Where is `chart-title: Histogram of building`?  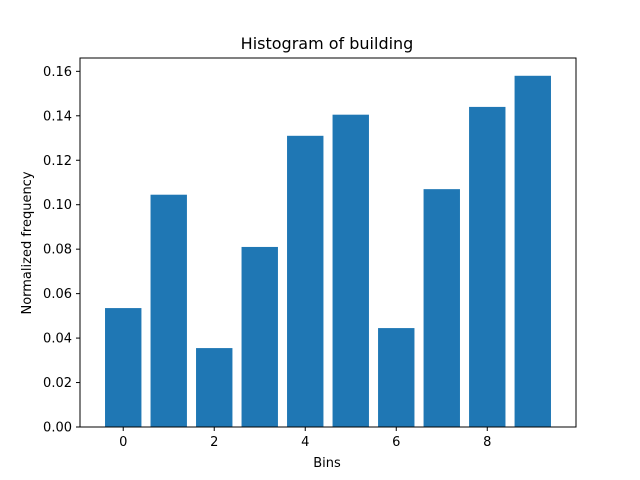 chart-title: Histogram of building is located at coordinates (327, 43).